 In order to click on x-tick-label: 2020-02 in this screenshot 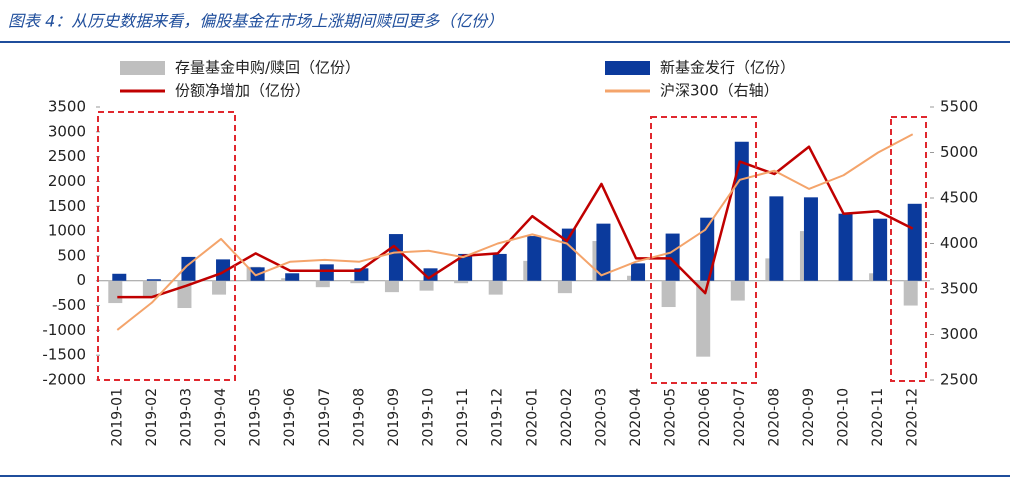, I will do `click(567, 417)`.